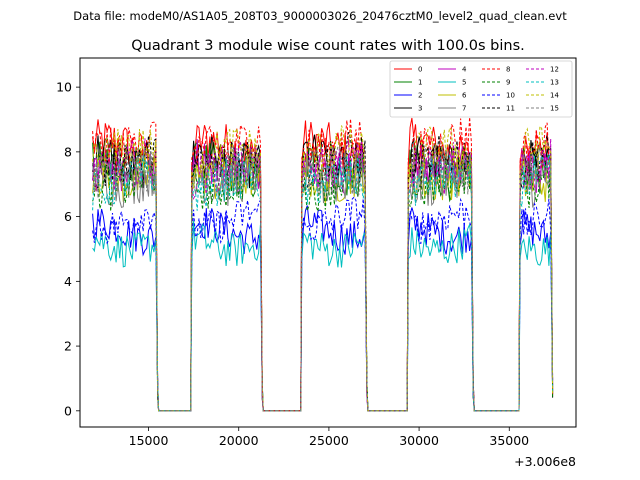 Image resolution: width=640 pixels, height=480 pixels. What do you see at coordinates (464, 96) in the screenshot?
I see `legend-label-6: 6` at bounding box center [464, 96].